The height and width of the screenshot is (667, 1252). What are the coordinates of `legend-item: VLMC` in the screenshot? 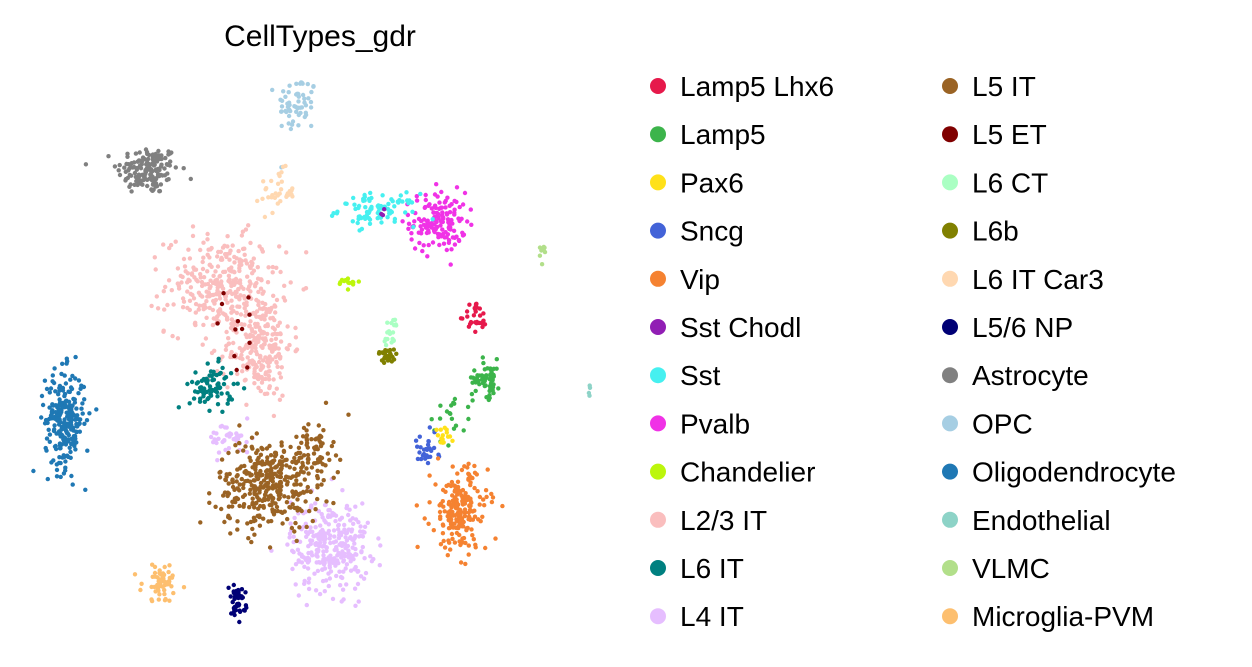 It's located at (996, 568).